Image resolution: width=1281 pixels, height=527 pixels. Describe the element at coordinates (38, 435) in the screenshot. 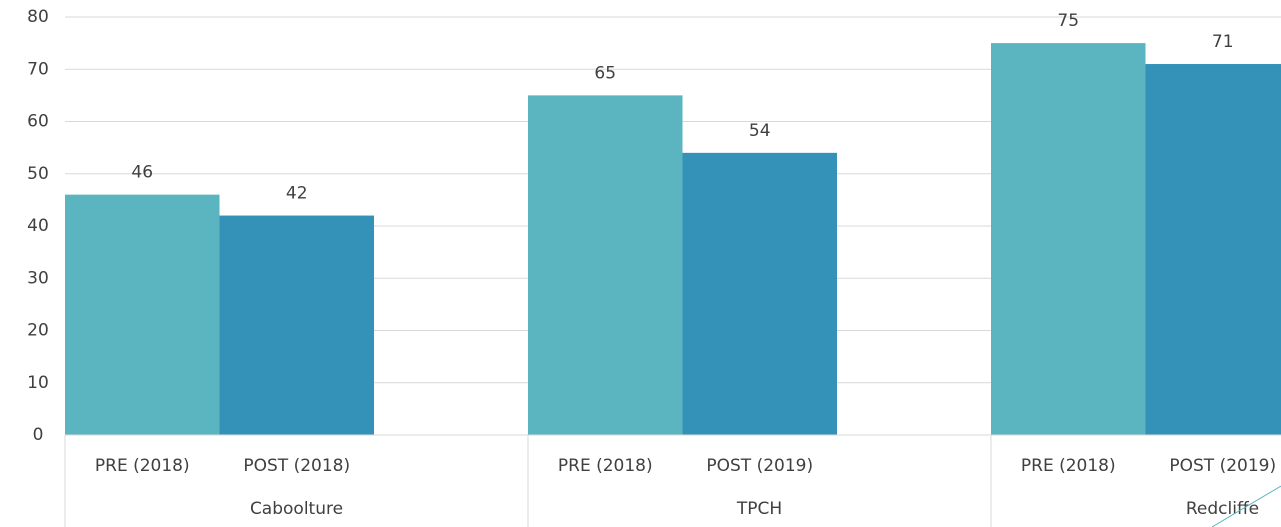

I see `y-tick-label: 0` at that location.